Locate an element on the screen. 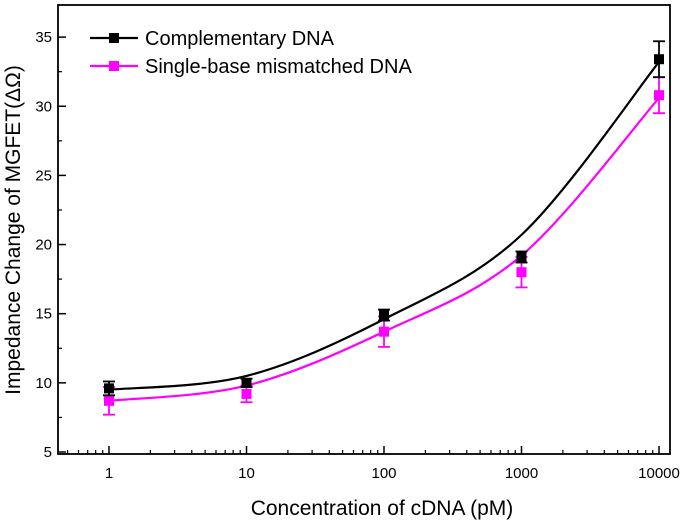  y-tick-label: 25 is located at coordinates (43, 175).